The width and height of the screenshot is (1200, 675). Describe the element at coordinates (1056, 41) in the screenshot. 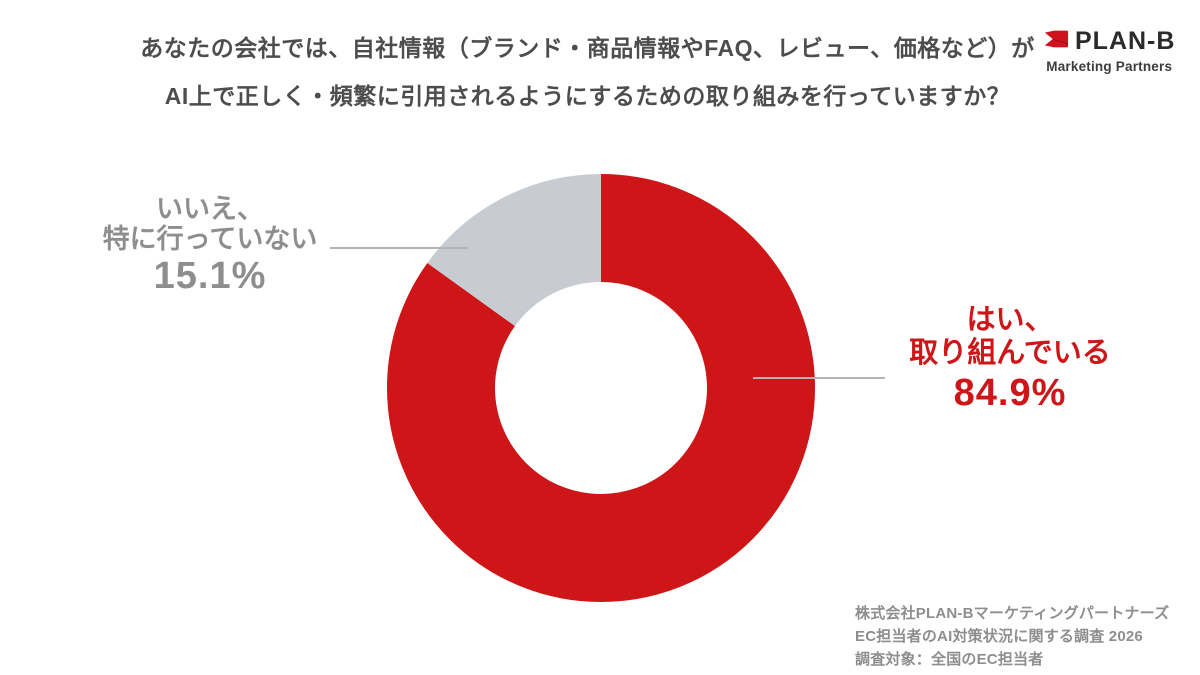

I see `plan-b-logo-icon` at that location.